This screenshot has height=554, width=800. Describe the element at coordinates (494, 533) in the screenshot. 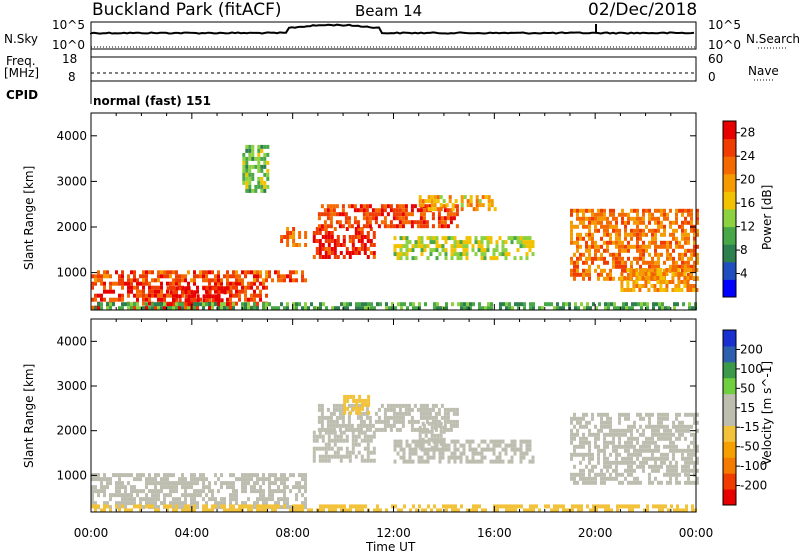

I see `xtick-label-4: 16:00` at that location.